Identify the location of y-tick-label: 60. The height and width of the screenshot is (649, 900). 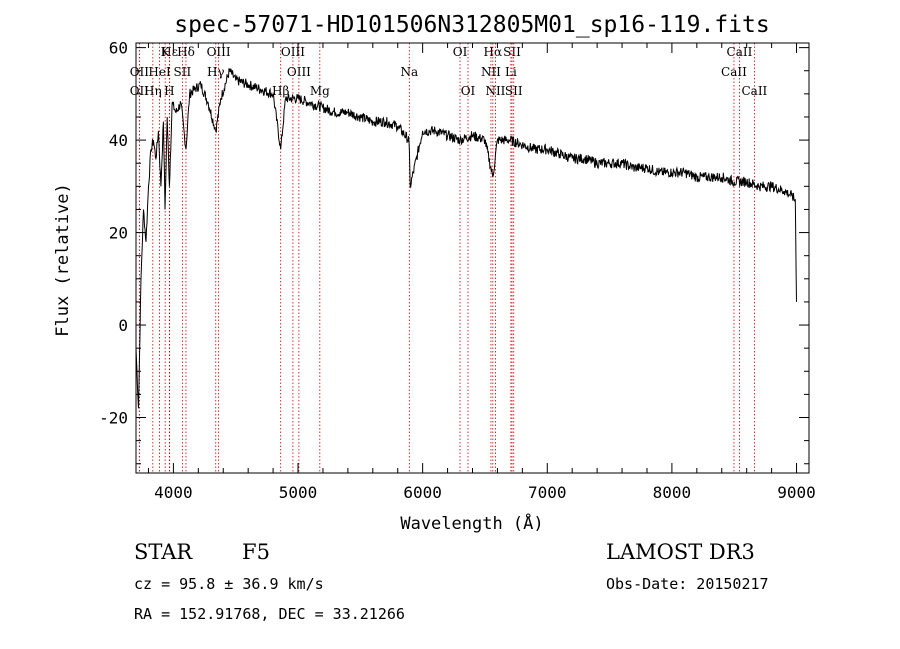
(118, 48).